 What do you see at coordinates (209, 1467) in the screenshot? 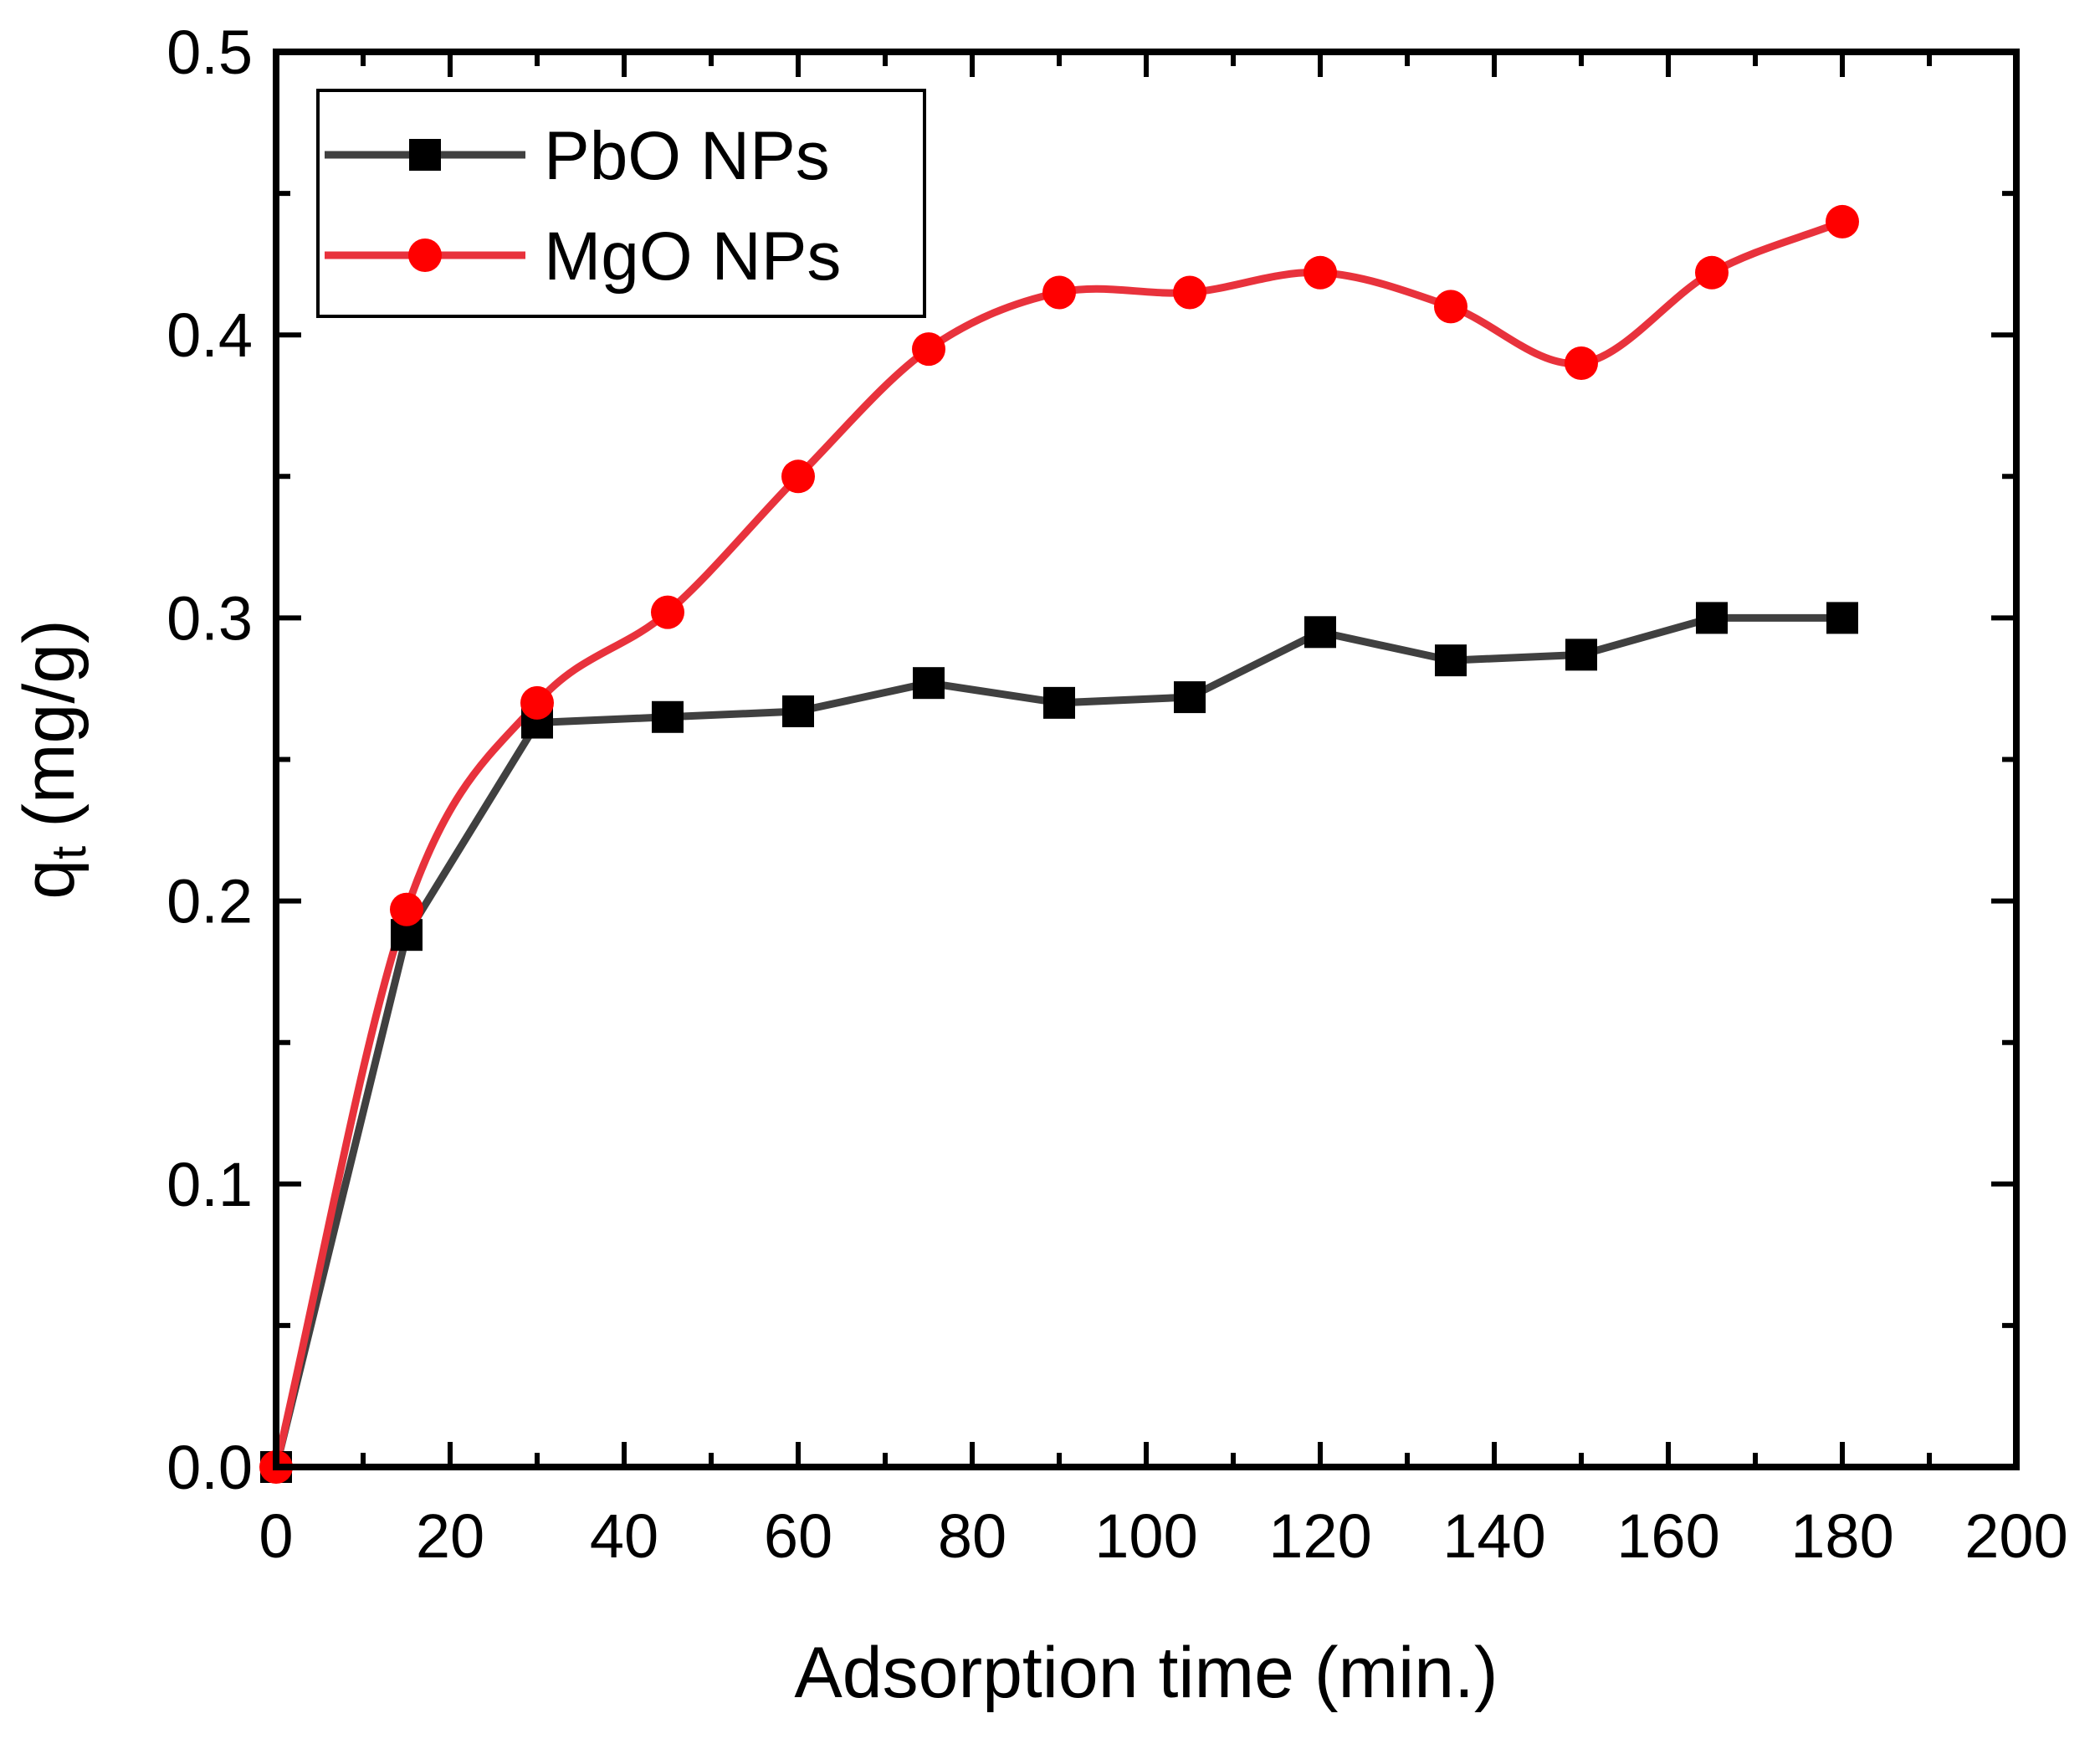
I see `y-tick-label: 0.0` at bounding box center [209, 1467].